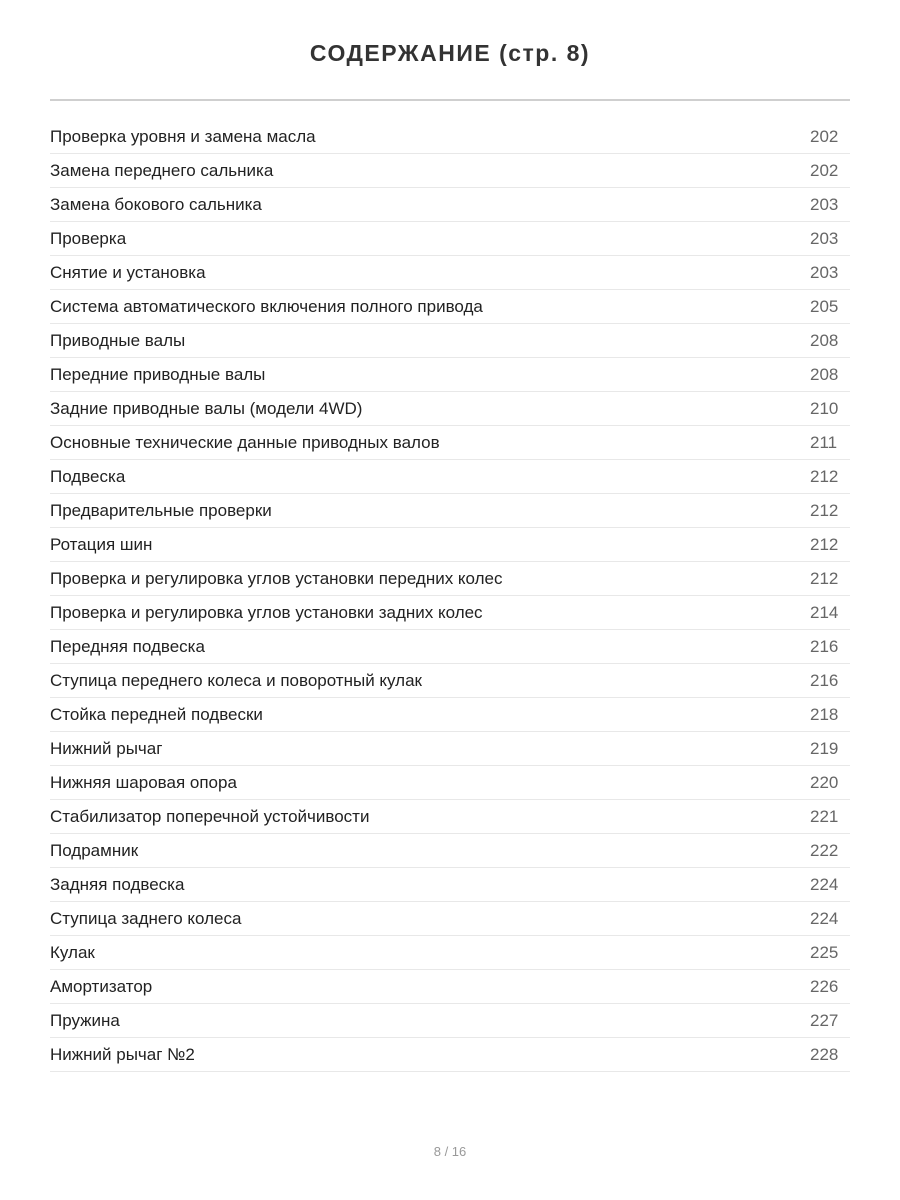  What do you see at coordinates (450, 715) in the screenshot?
I see `toc-entry: Стойка передней подвески 218` at bounding box center [450, 715].